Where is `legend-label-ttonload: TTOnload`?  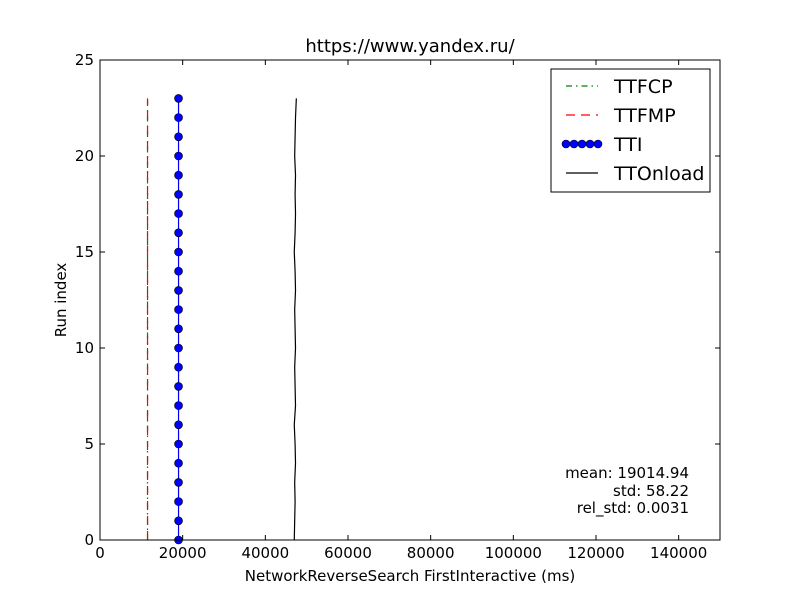 legend-label-ttonload: TTOnload is located at coordinates (658, 174).